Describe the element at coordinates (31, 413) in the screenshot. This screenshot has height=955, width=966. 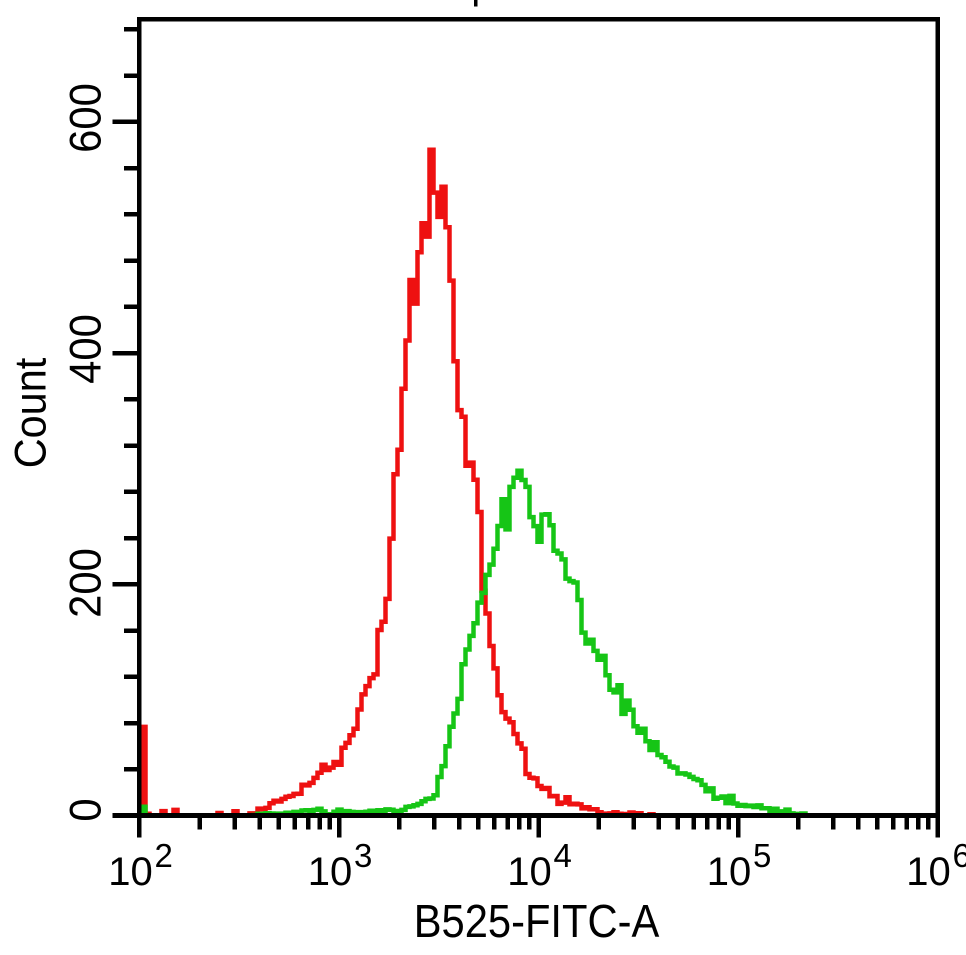
I see `svg-text: Count` at that location.